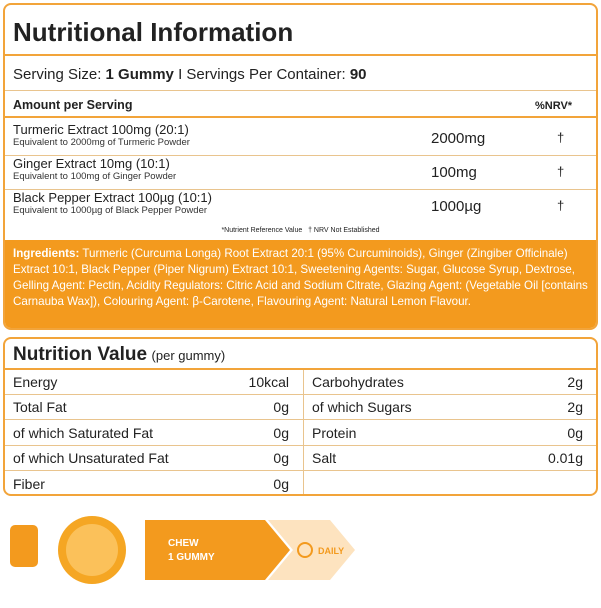  What do you see at coordinates (35, 382) in the screenshot?
I see `nutrient-name: Energy` at bounding box center [35, 382].